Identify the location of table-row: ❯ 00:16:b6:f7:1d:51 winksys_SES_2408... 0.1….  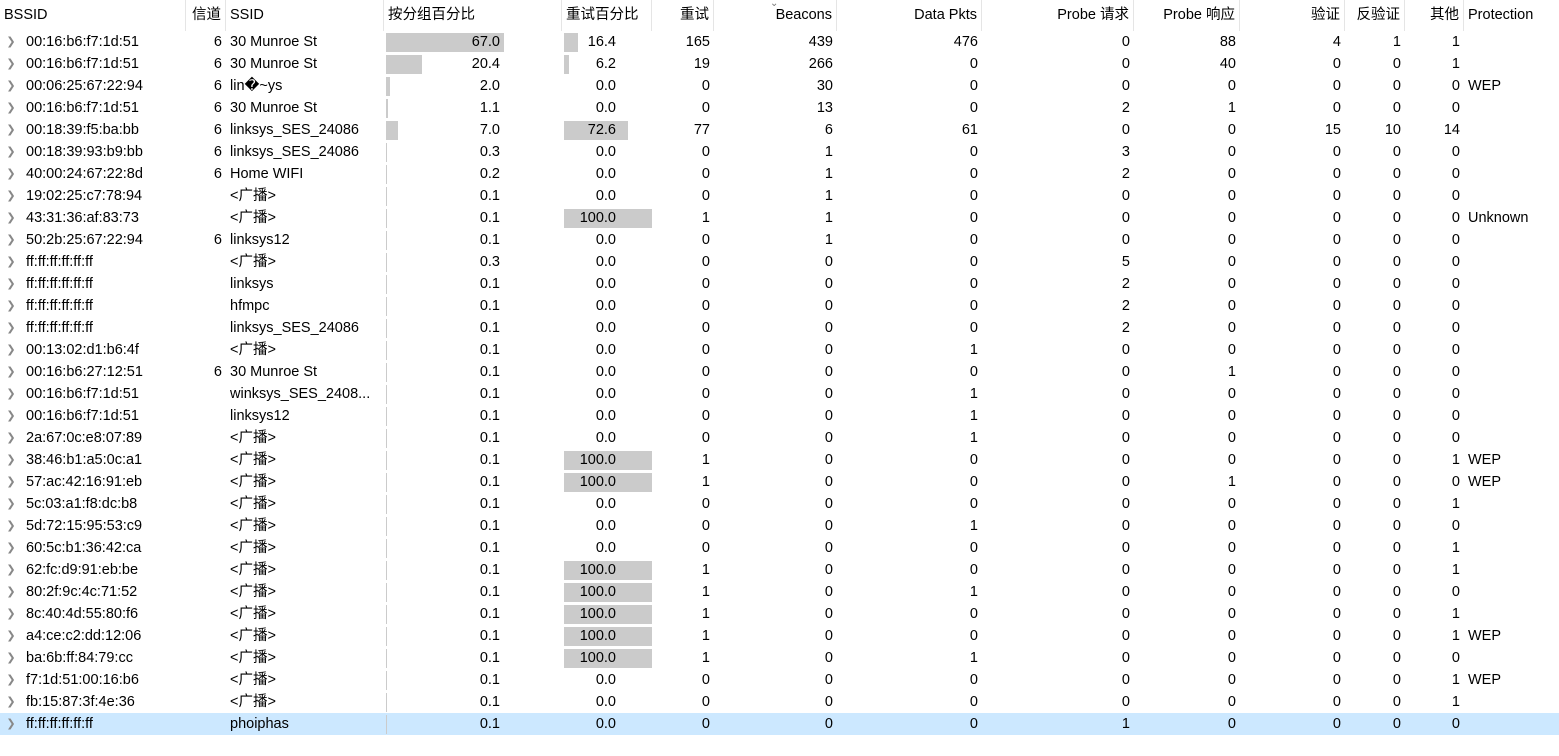
(779, 394).